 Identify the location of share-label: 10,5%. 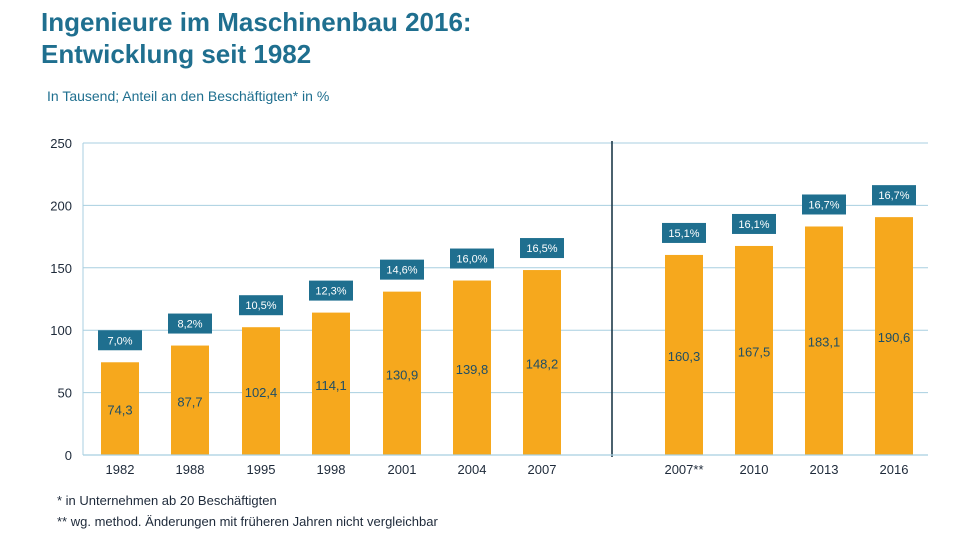
(260, 306).